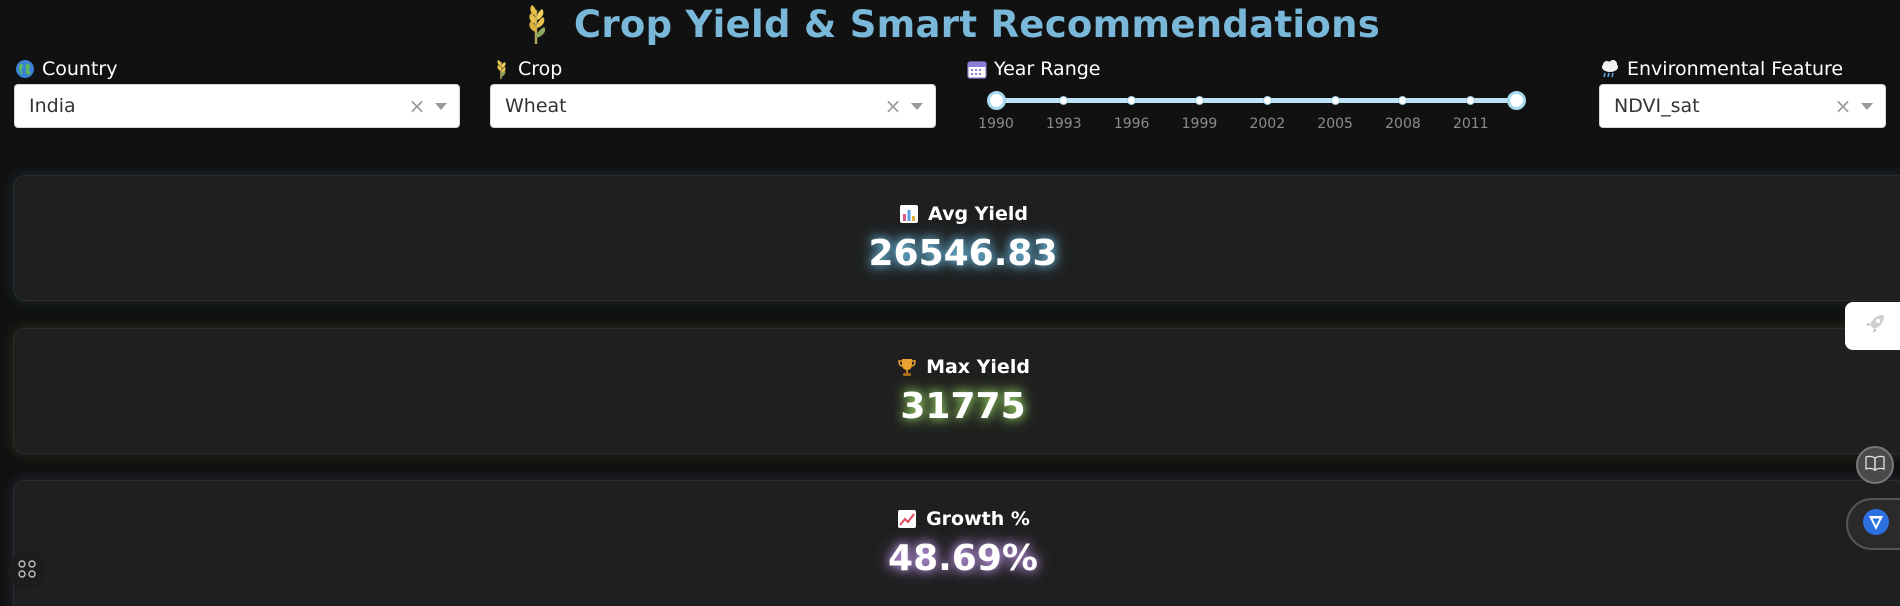  Describe the element at coordinates (1261, 100) in the screenshot. I see `slider-rail` at that location.